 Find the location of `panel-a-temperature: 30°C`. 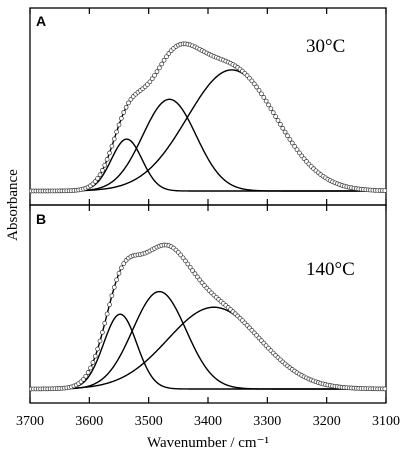

panel-a-temperature: 30°C is located at coordinates (325, 46).